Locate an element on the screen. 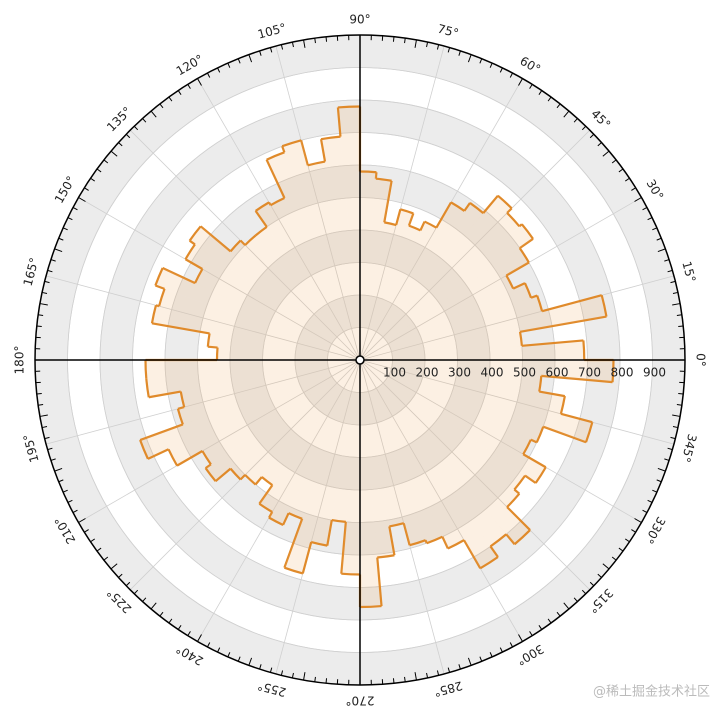 This screenshot has height=724, width=720. theta-tick-label: 255° is located at coordinates (272, 688).